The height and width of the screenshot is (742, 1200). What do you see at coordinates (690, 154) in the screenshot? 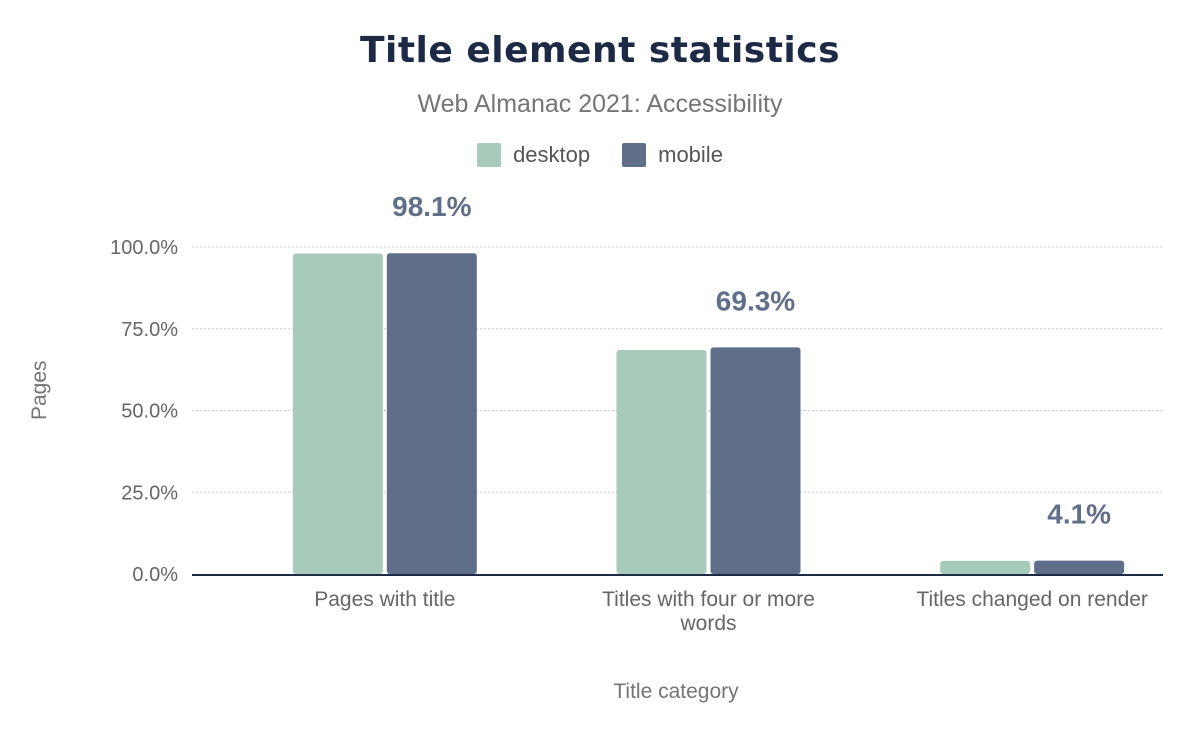
I see `legend-label-mobile: mobile` at bounding box center [690, 154].